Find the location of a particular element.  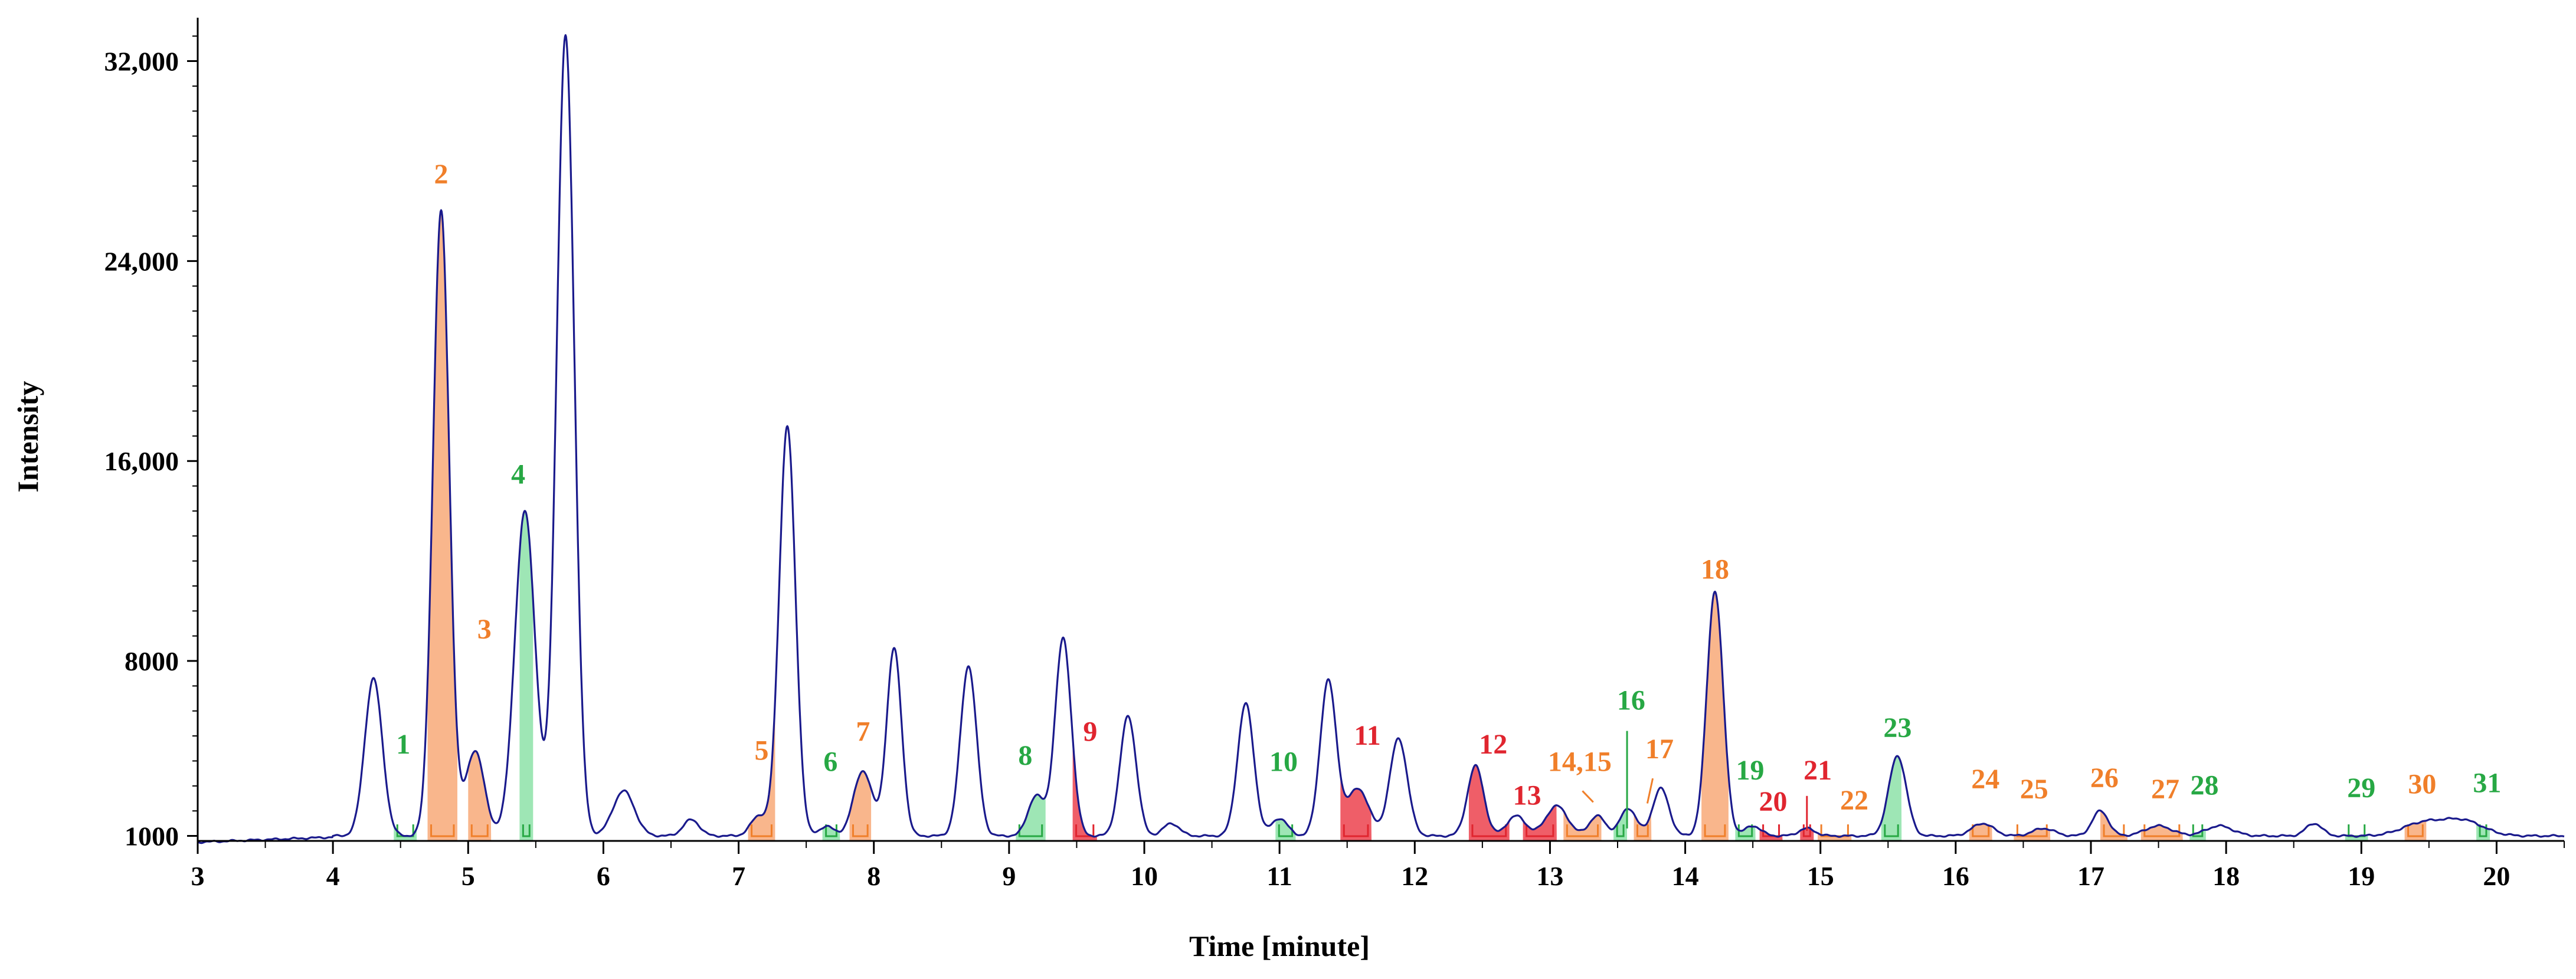

x-tick-label: 12 is located at coordinates (1415, 876).